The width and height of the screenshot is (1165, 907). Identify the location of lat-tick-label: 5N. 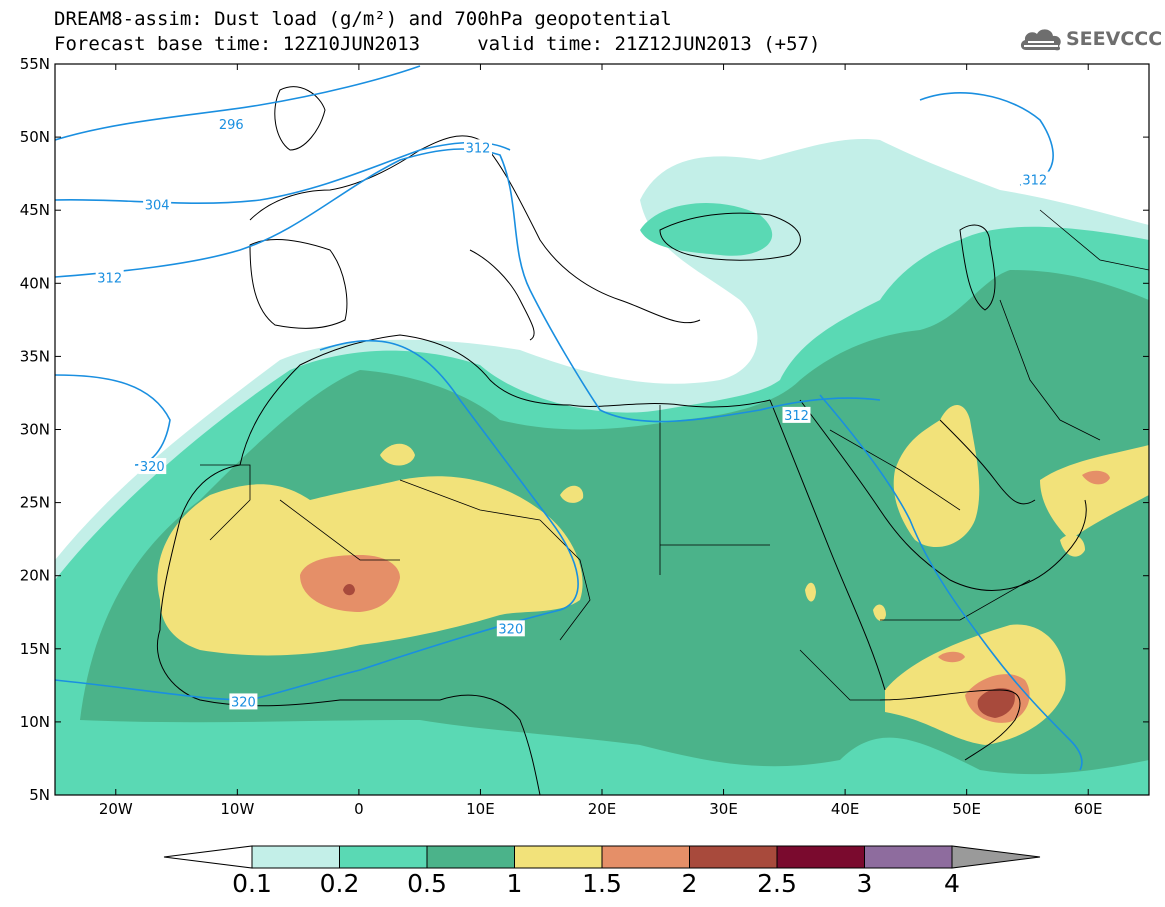
(39, 795).